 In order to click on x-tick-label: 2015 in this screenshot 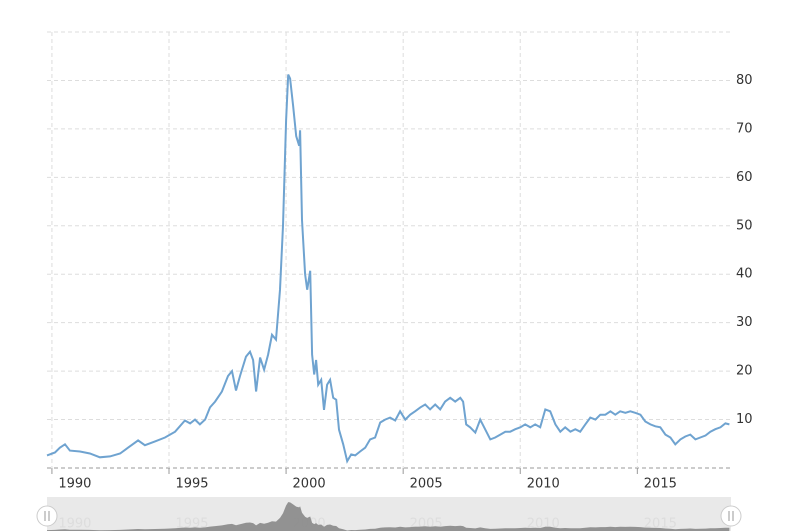, I will do `click(660, 484)`.